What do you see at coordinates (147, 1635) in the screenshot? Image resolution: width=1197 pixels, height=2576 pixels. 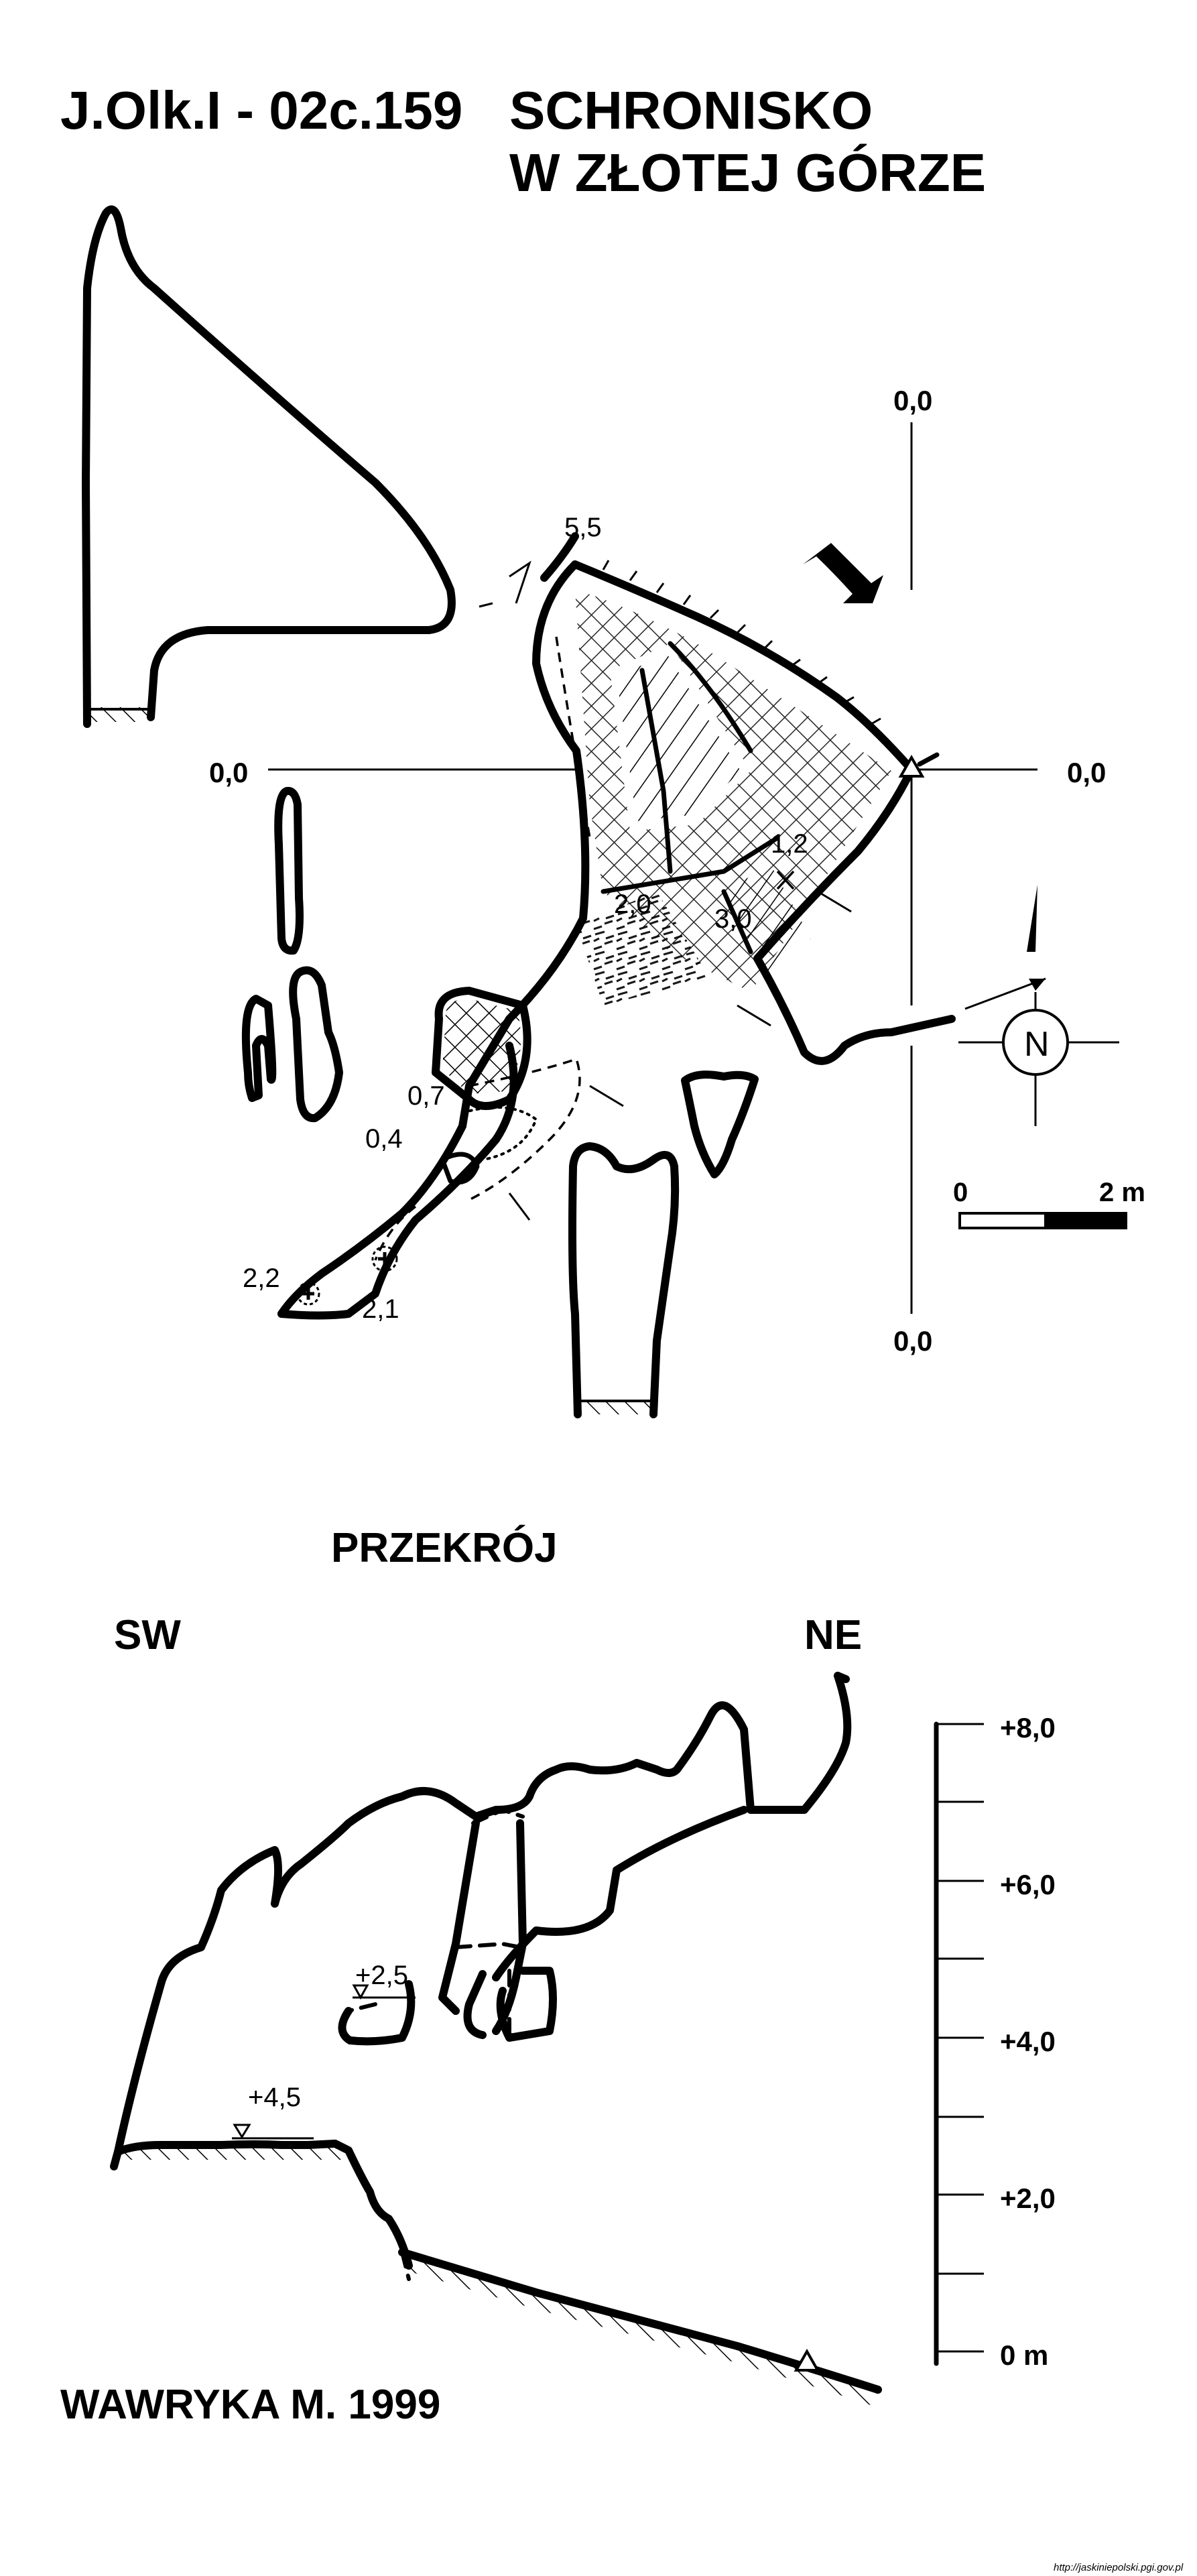 I see `direction-sw: SW` at bounding box center [147, 1635].